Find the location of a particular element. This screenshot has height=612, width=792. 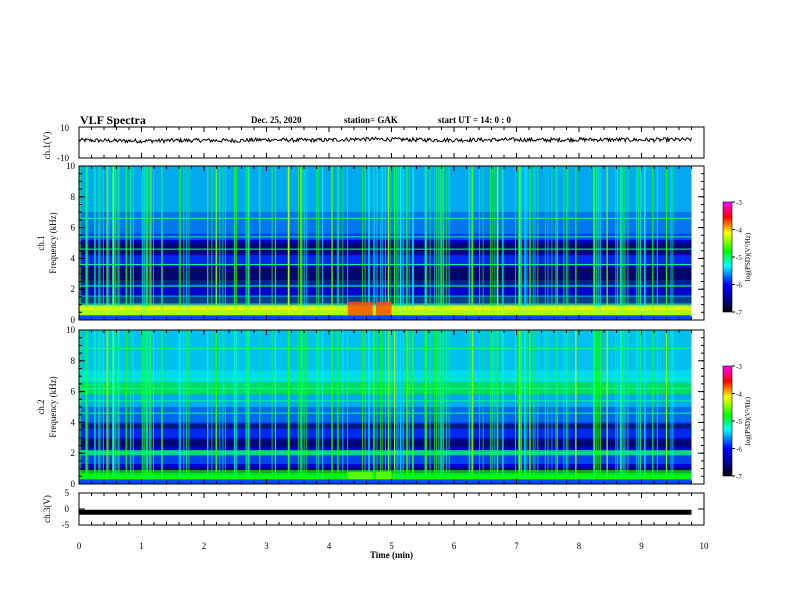

x-tick-label: 10 is located at coordinates (705, 546).